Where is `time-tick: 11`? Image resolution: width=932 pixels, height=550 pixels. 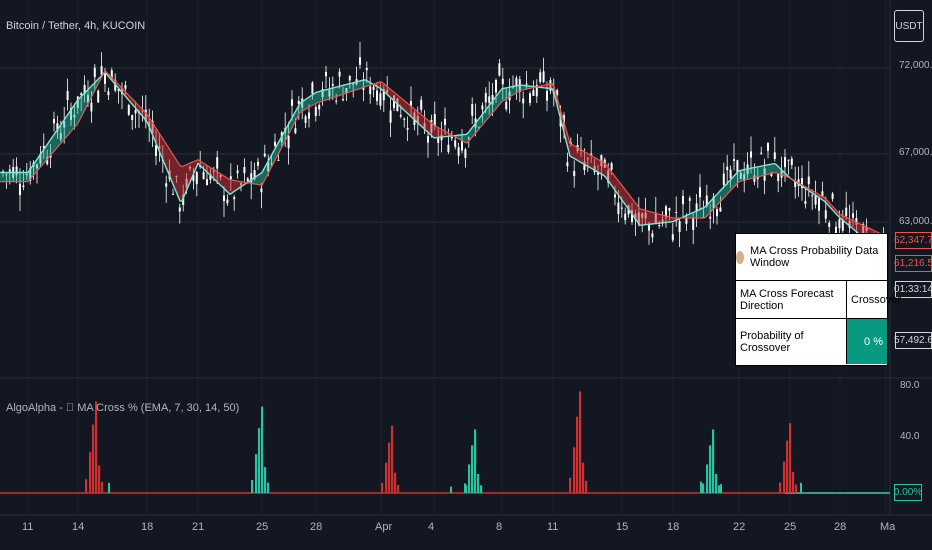 time-tick: 11 is located at coordinates (28, 527).